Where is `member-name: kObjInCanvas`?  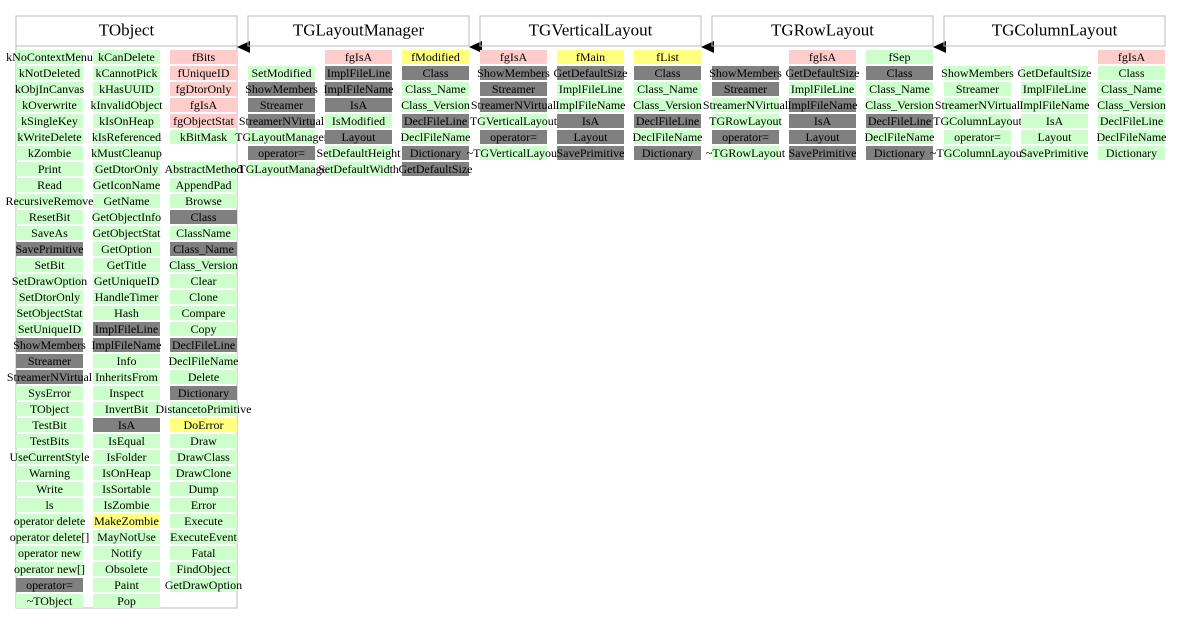
member-name: kObjInCanvas is located at coordinates (50, 89).